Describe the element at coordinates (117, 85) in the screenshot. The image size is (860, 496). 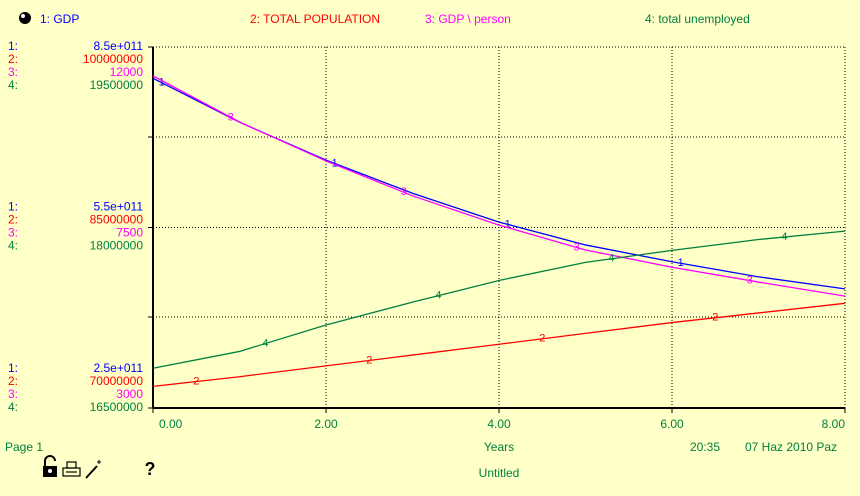
I see `y-tick-label: 19500000` at that location.